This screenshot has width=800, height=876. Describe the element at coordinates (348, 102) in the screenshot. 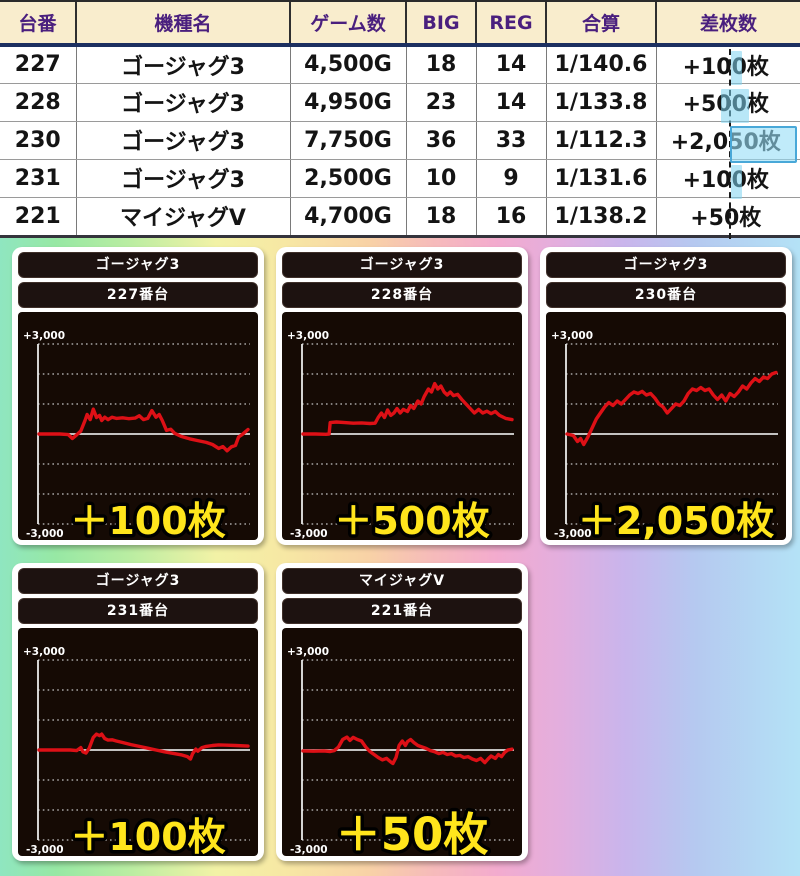

I see `cell-games: 4,950G` at that location.